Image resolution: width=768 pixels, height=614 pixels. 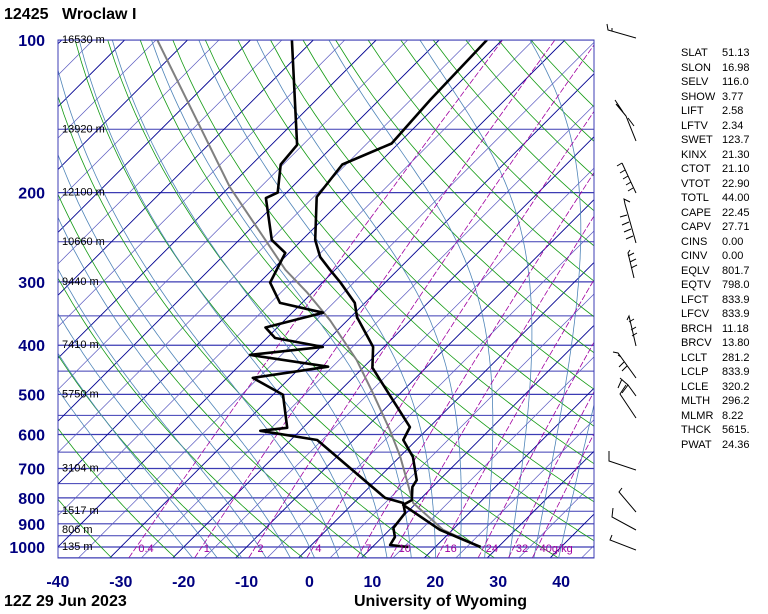 I want to click on pressure-tick-label: 600, so click(x=31, y=436).